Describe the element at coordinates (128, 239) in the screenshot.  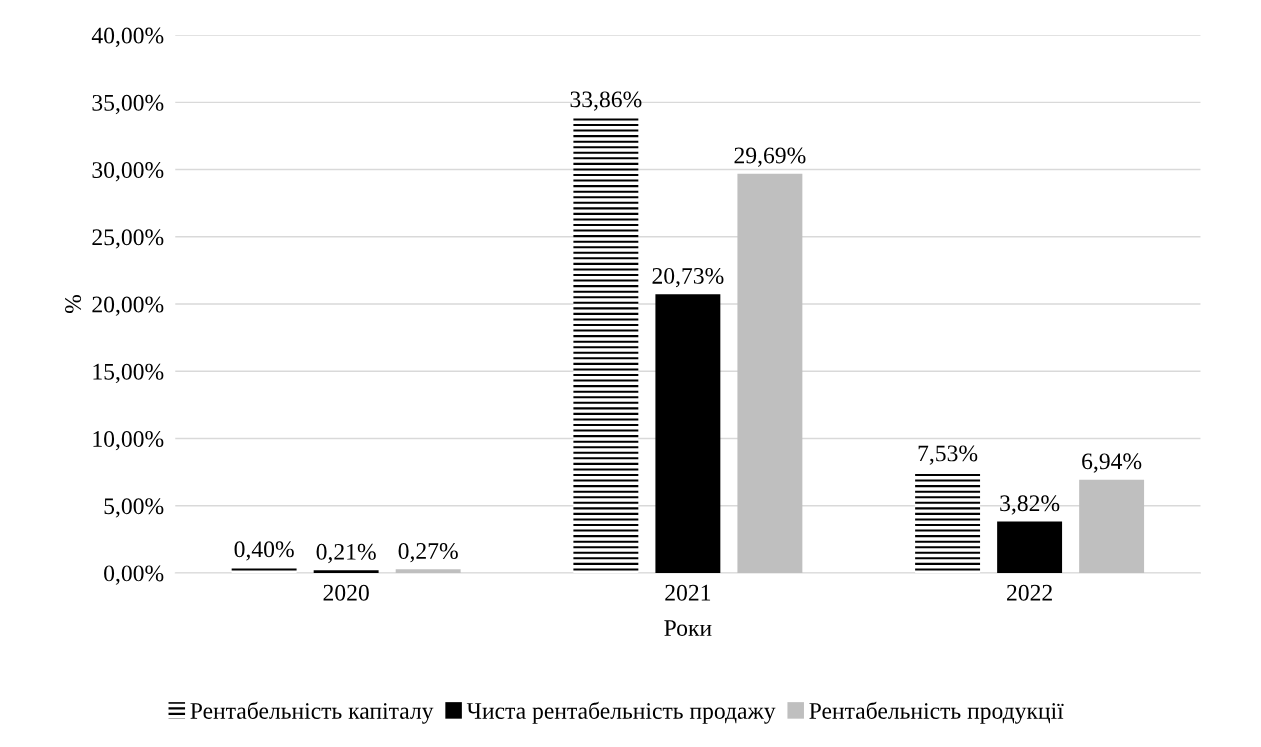
I see `y-tick-label: 25,00%` at that location.